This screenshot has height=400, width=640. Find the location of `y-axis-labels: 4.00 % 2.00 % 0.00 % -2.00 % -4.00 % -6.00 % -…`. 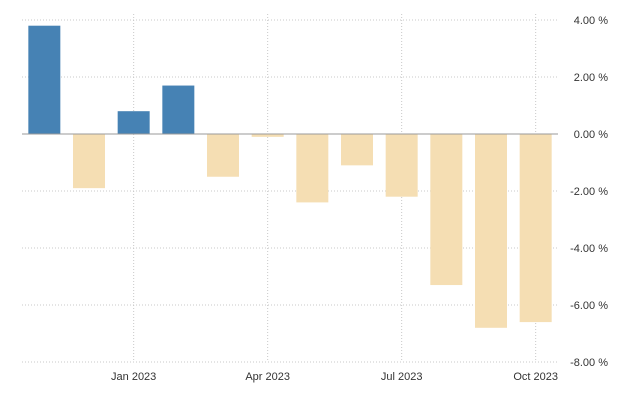

y-axis-labels: 4.00 % 2.00 % 0.00 % -2.00 % -4.00 % -6.00 % -… is located at coordinates (589, 192).